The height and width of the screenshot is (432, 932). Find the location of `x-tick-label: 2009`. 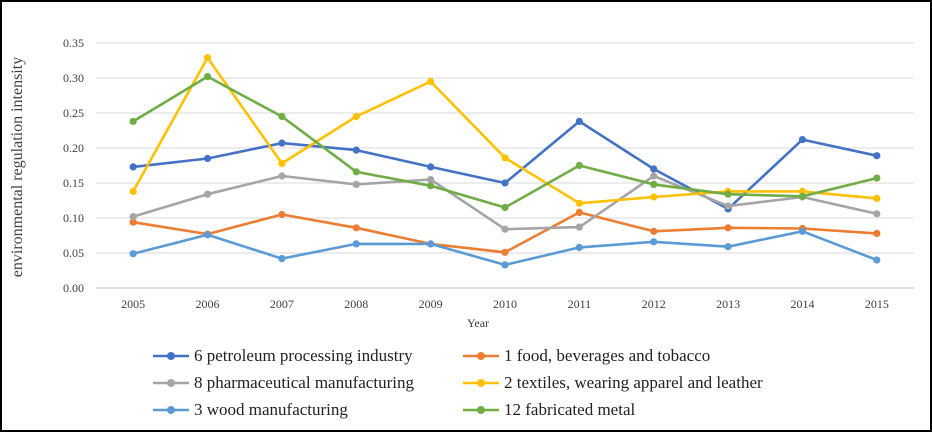

x-tick-label: 2009 is located at coordinates (431, 304).